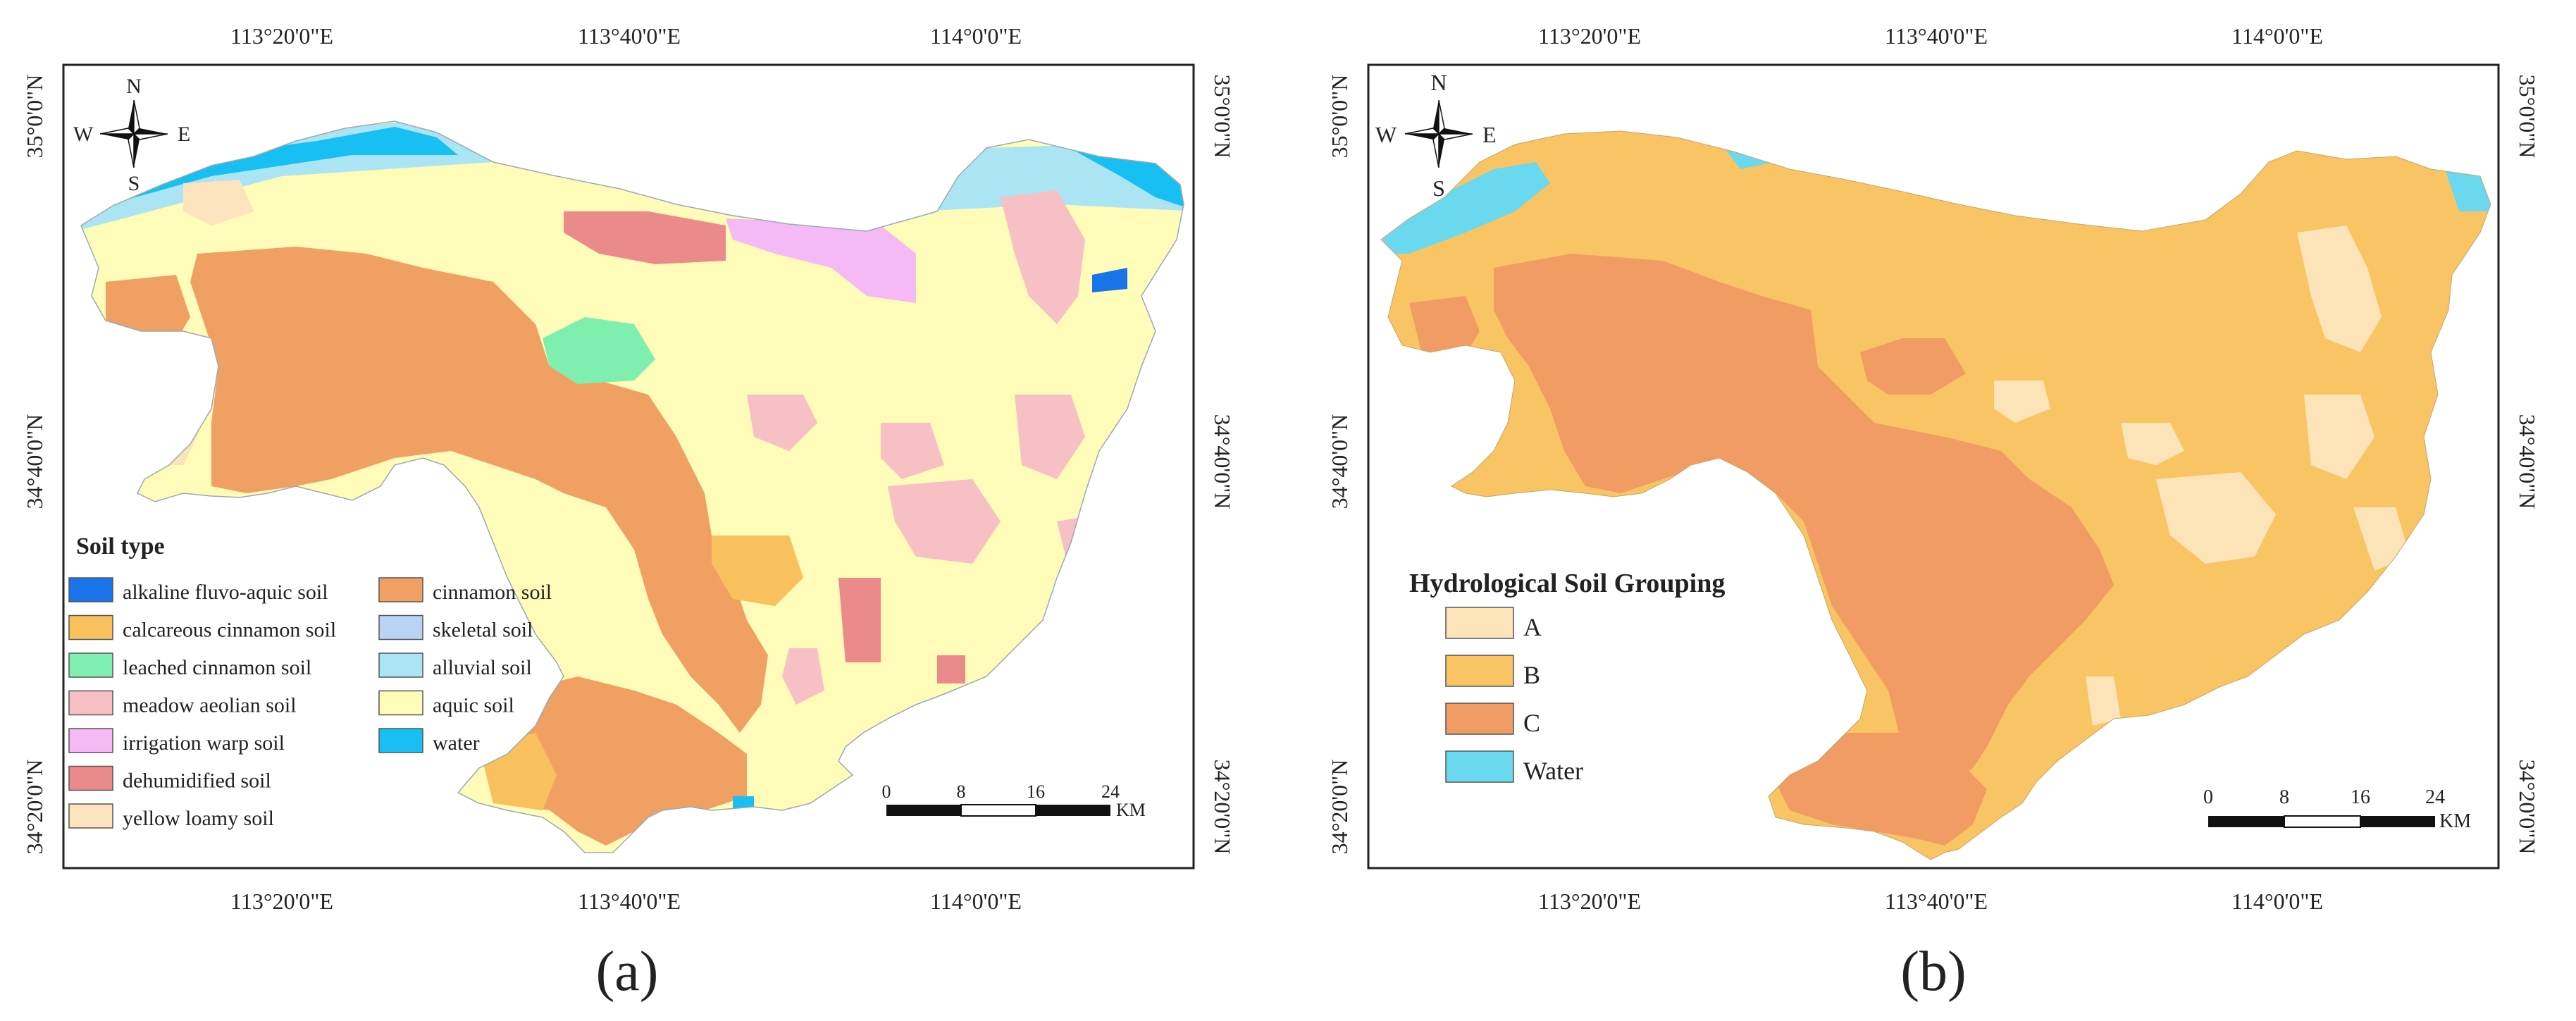  Describe the element at coordinates (210, 705) in the screenshot. I see `legend-label: meadow aeolian soil` at that location.